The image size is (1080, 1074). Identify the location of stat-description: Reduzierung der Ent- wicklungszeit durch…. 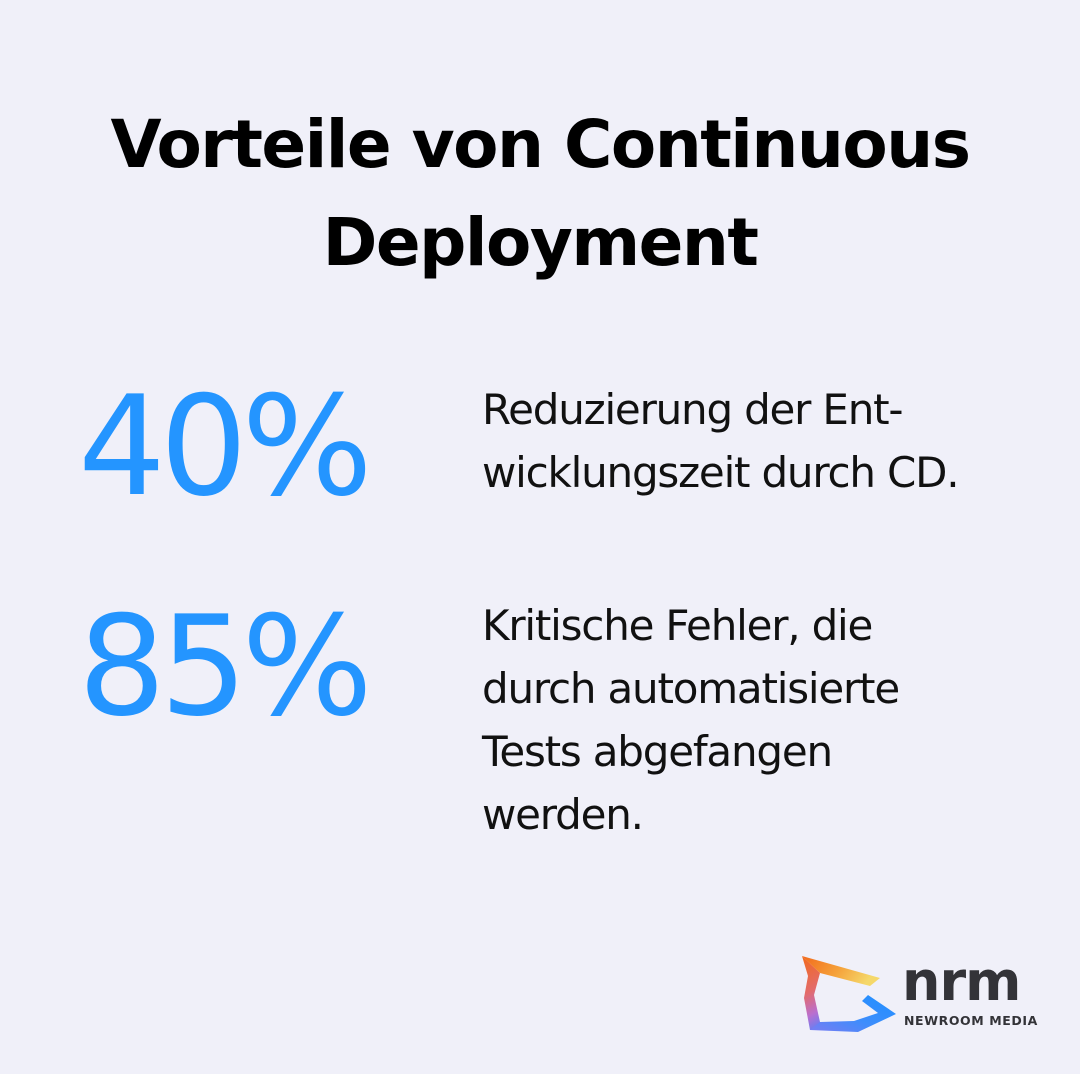
(762, 441).